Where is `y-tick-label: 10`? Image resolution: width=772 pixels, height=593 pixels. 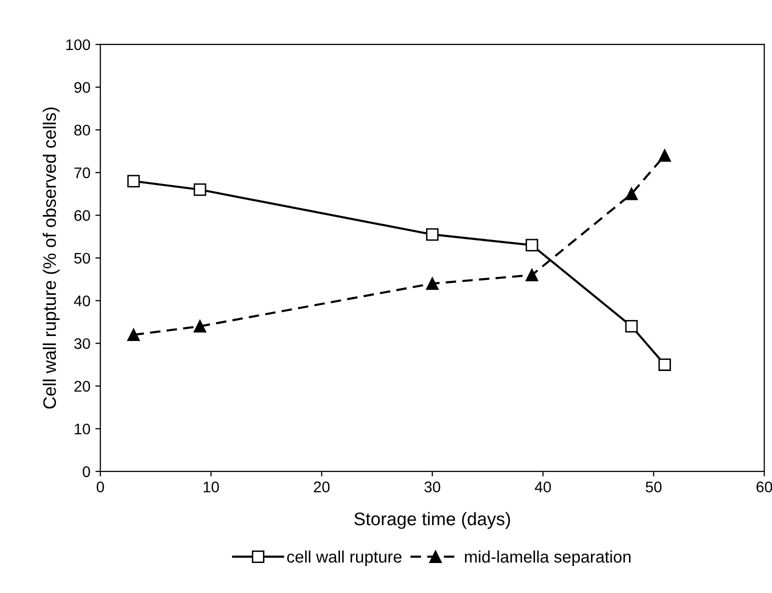
y-tick-label: 10 is located at coordinates (82, 429).